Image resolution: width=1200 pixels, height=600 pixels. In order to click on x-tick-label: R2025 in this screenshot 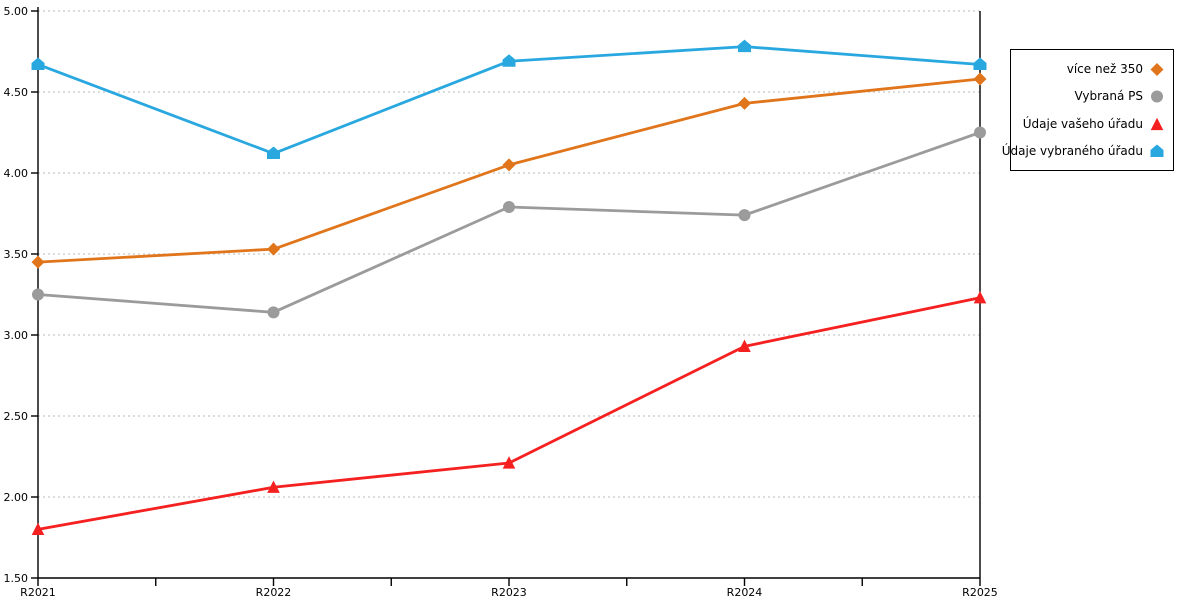, I will do `click(980, 592)`.